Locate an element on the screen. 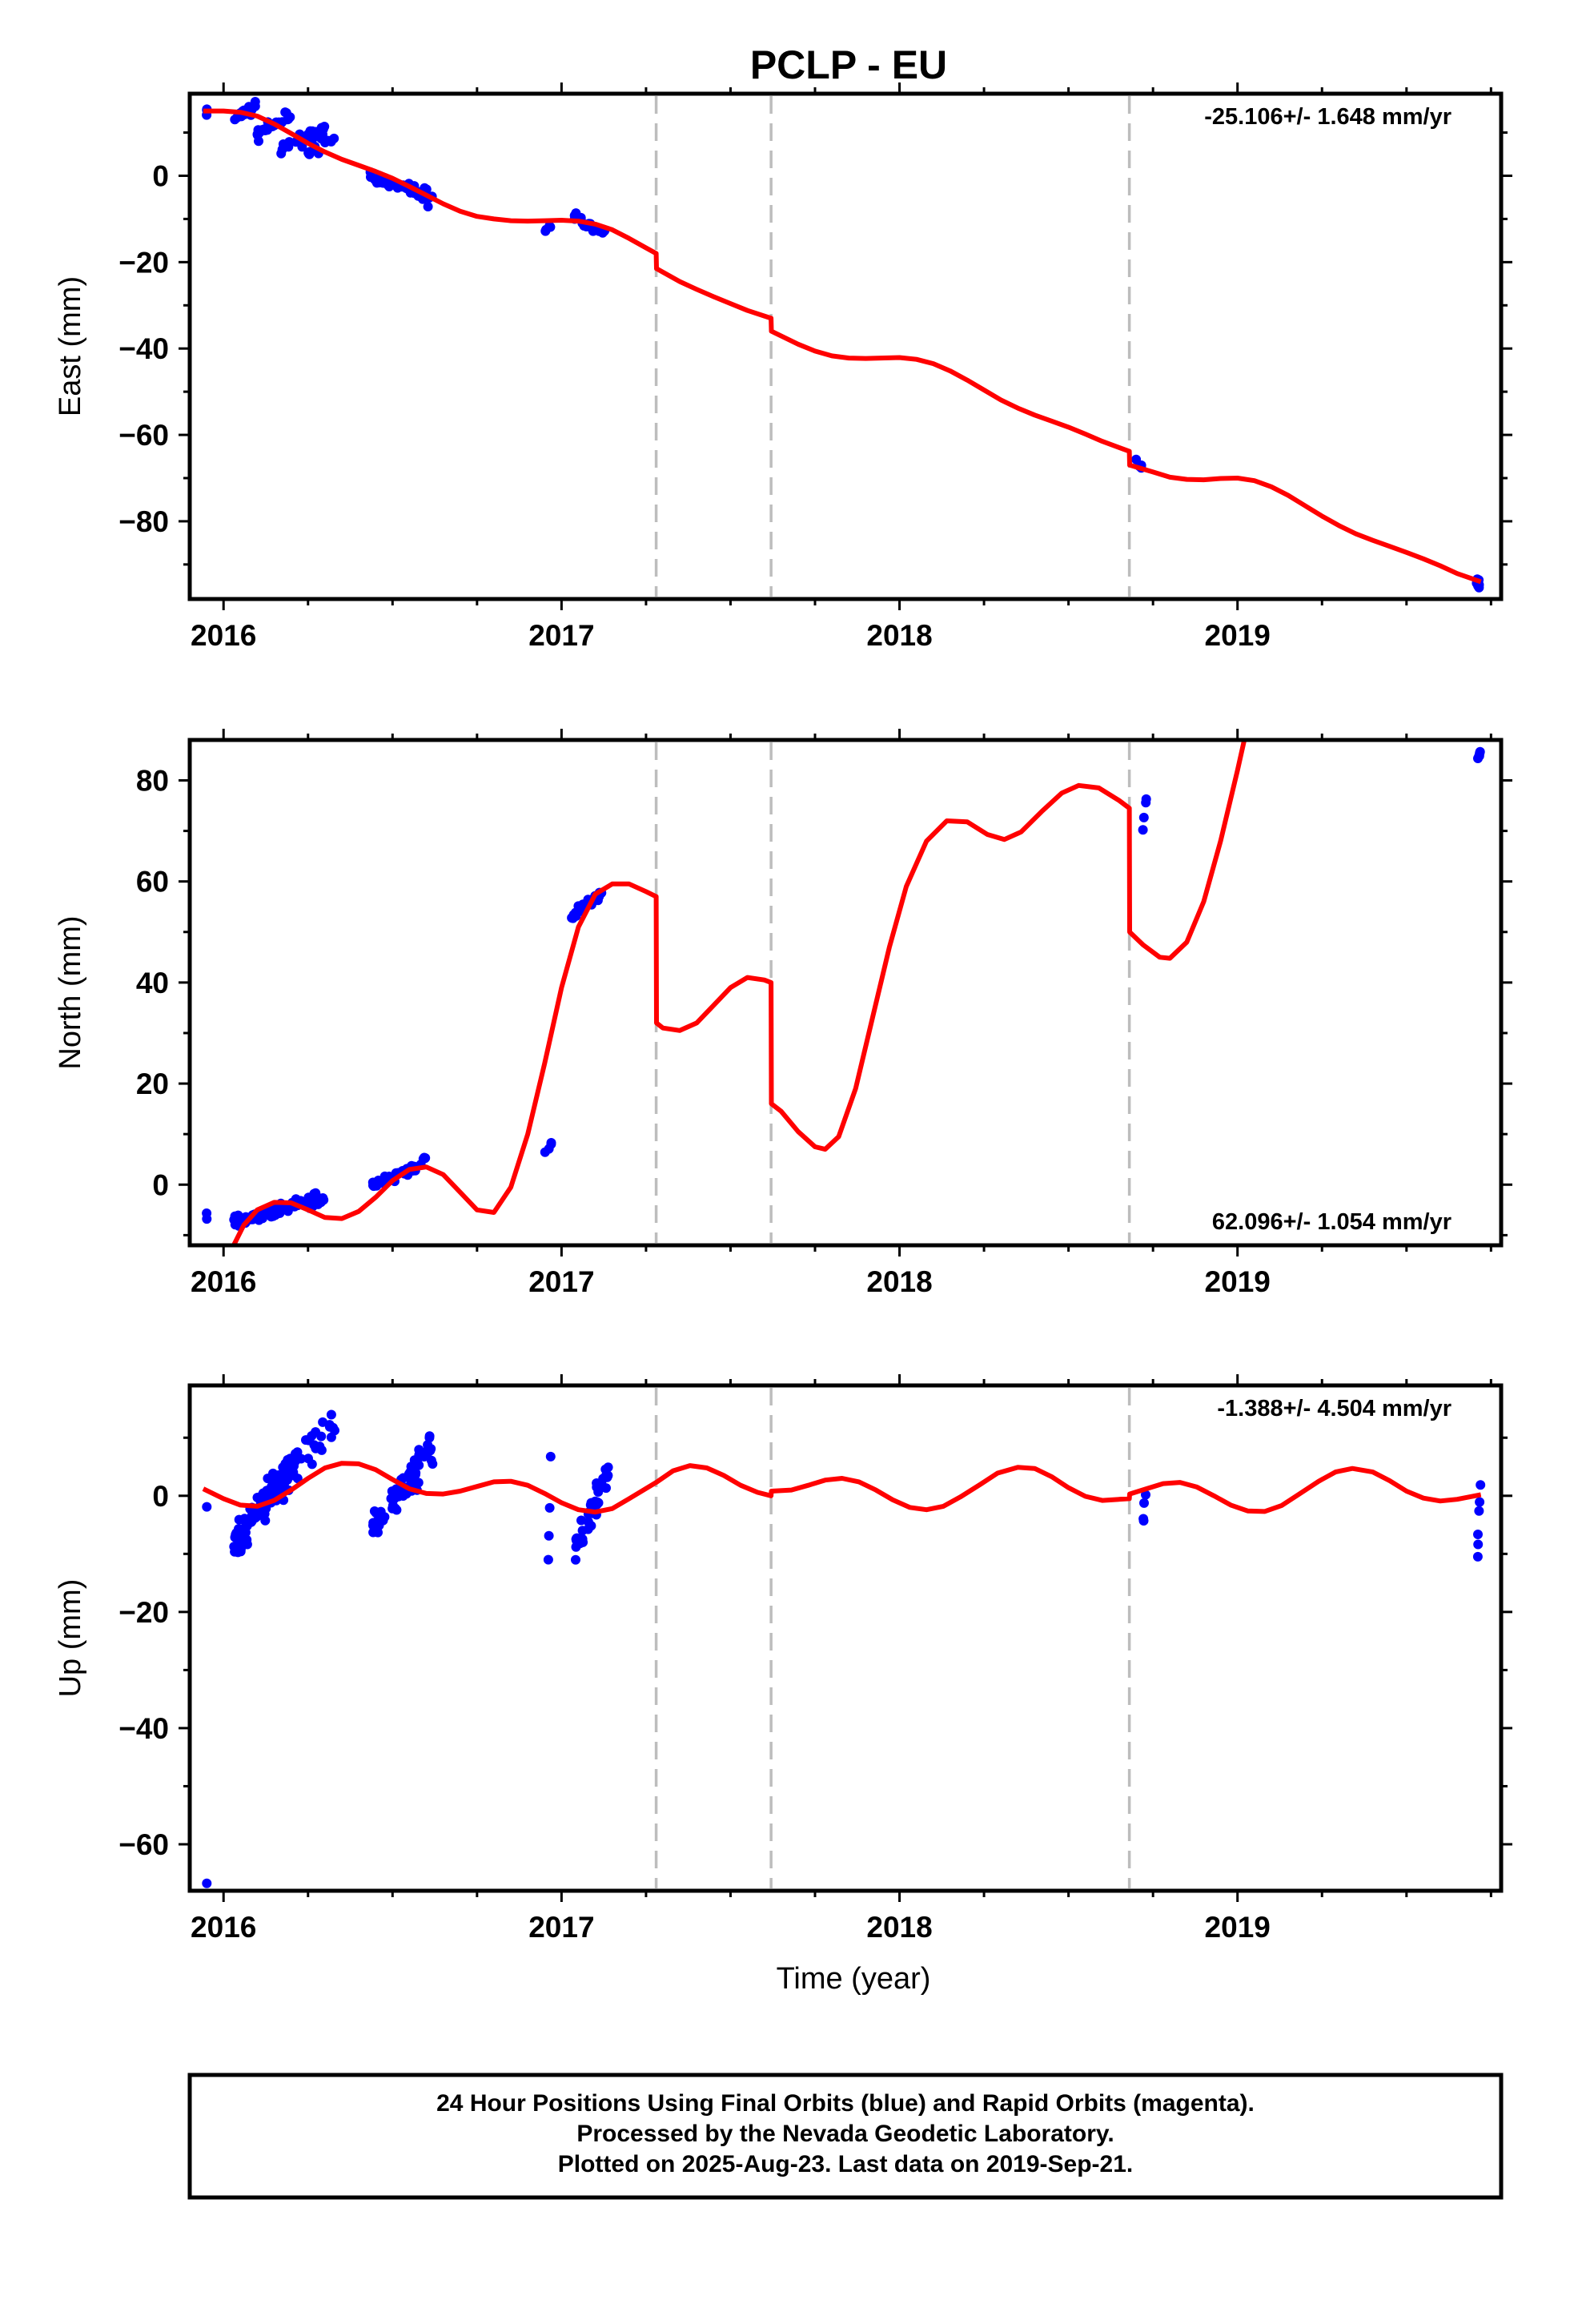 The image size is (1582, 2324). footer-frame is located at coordinates (846, 2136).